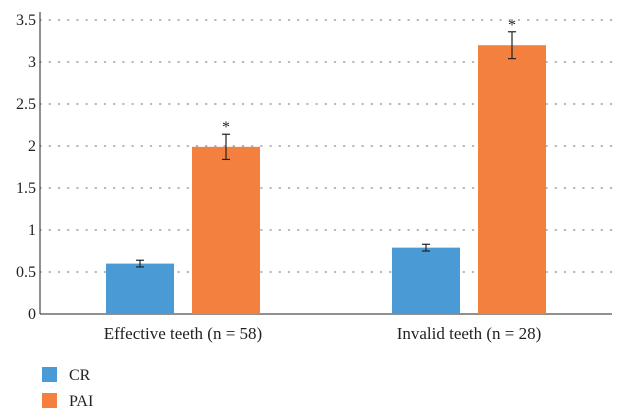  What do you see at coordinates (26, 188) in the screenshot?
I see `y-tick-label: 1.5` at bounding box center [26, 188].